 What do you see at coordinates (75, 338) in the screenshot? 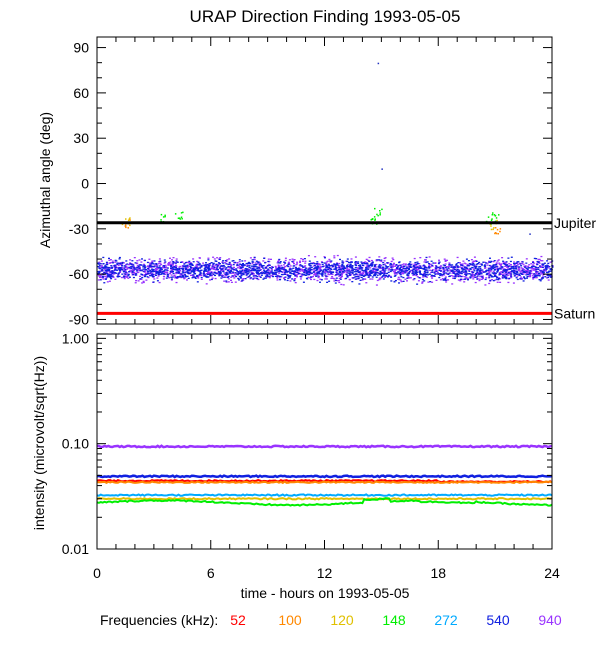
I see `intensity-y-tick-label: 1.00` at bounding box center [75, 338].